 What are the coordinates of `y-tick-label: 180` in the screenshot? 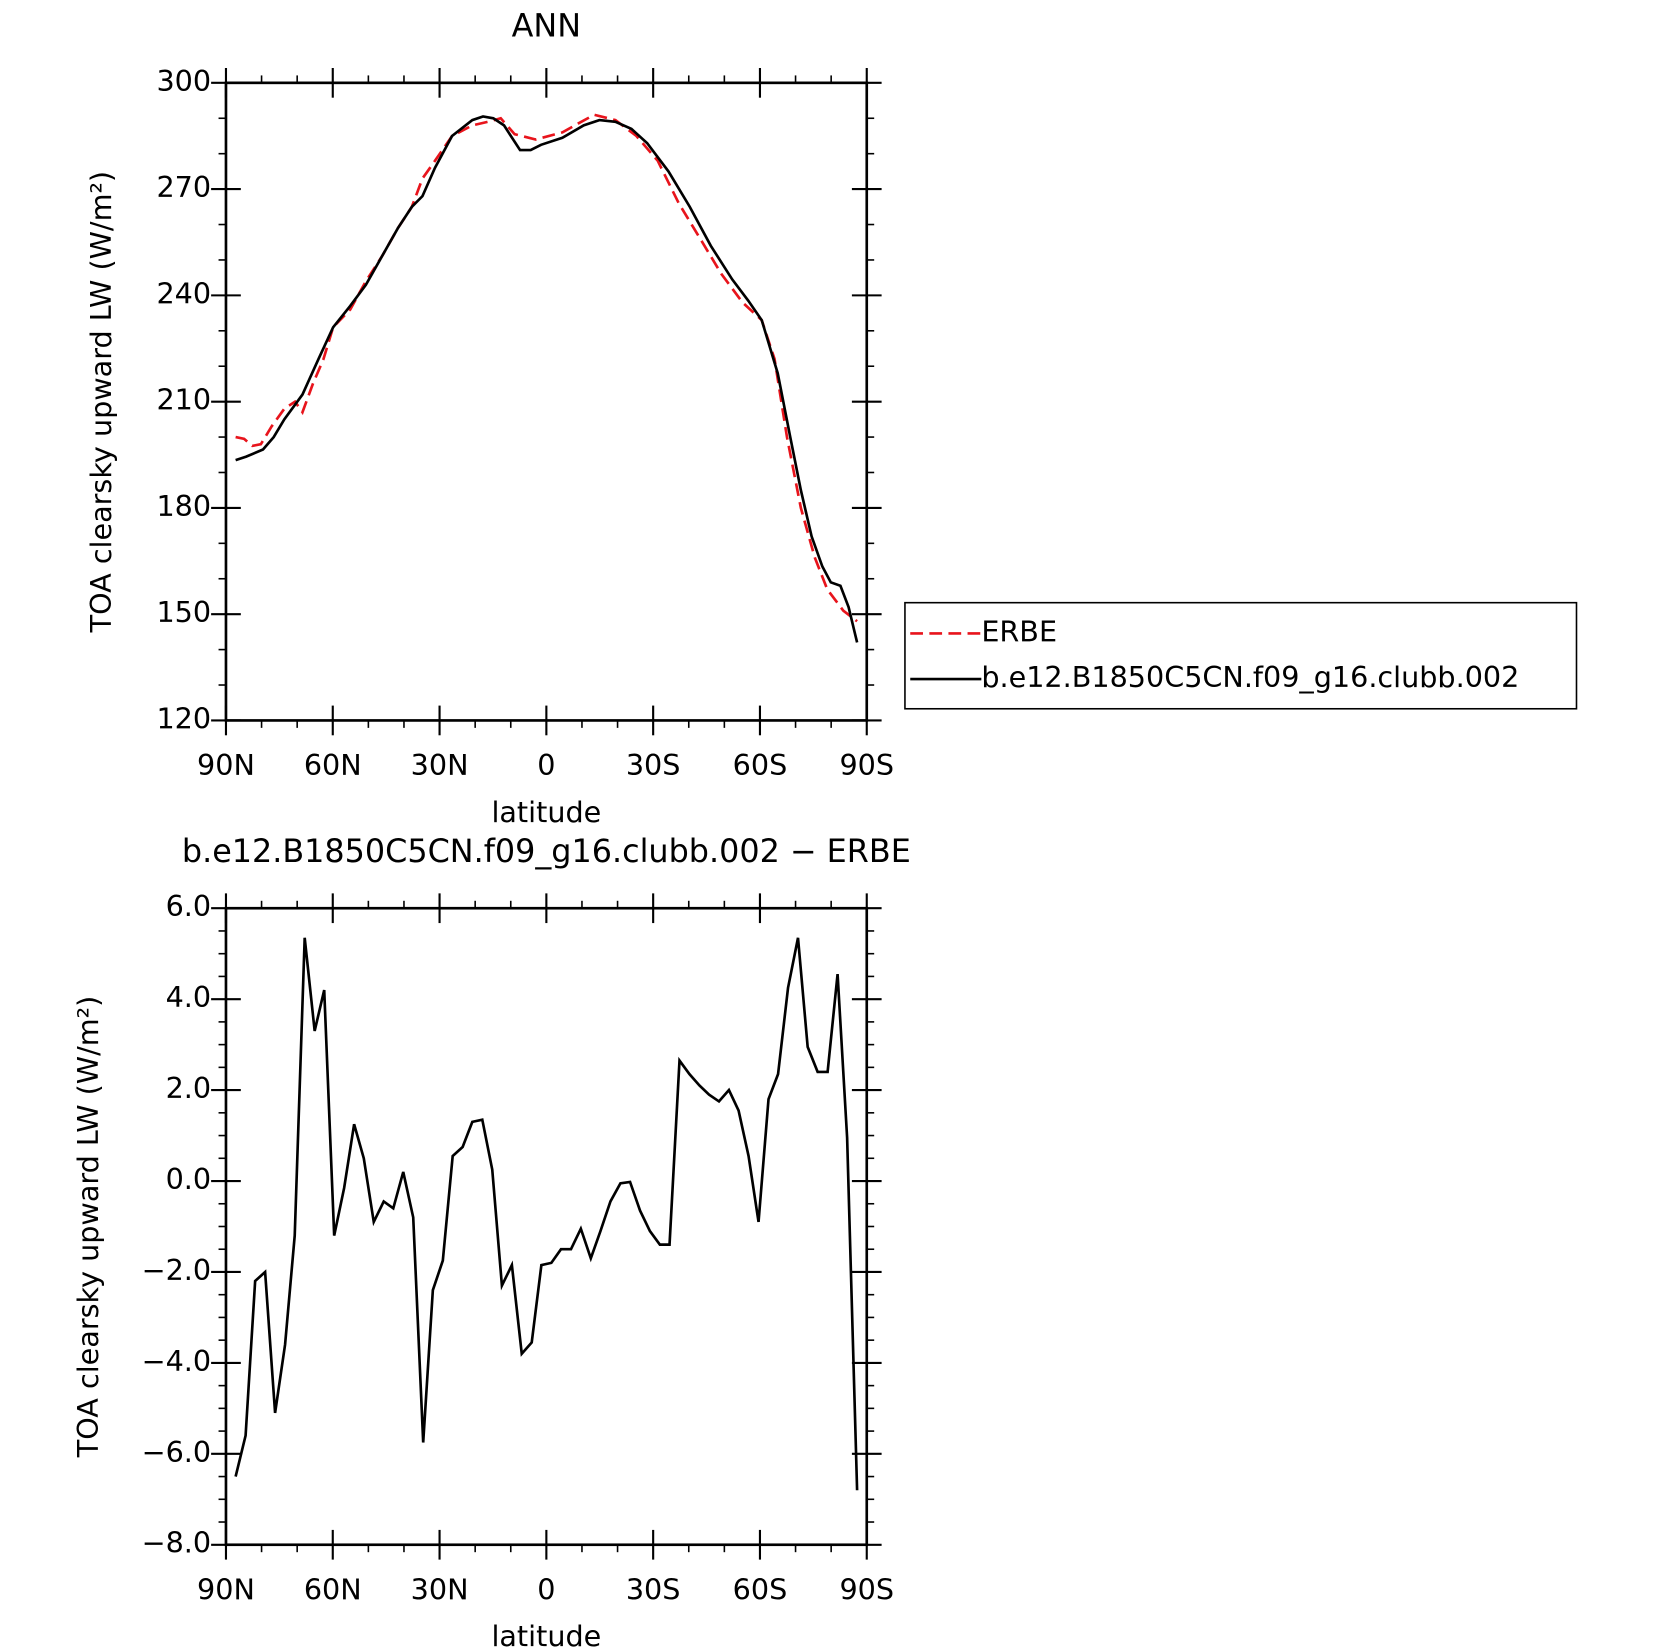 It's located at (183, 506).